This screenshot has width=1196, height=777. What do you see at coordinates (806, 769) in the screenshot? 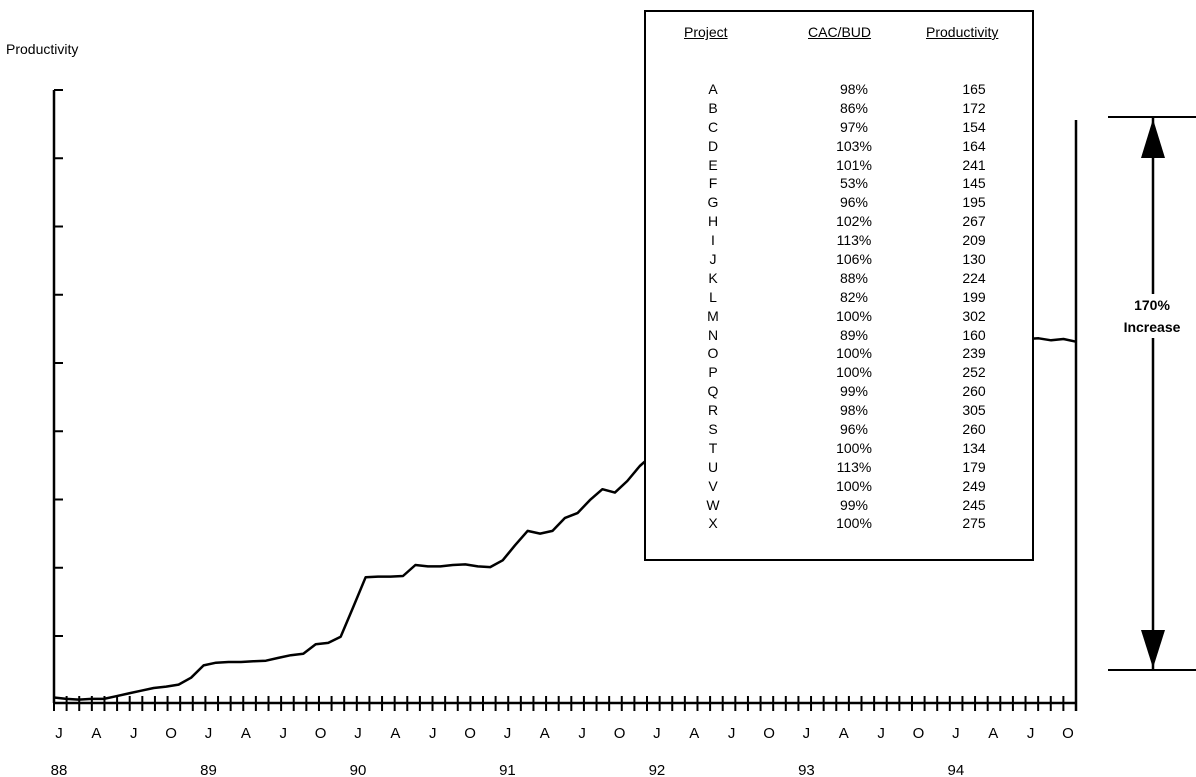
I see `x-year-label: 93` at bounding box center [806, 769].